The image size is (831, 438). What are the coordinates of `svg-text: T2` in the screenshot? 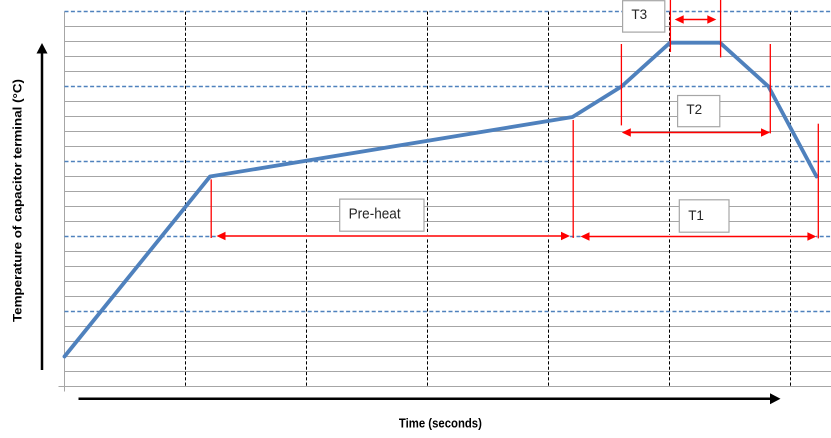 It's located at (694, 109).